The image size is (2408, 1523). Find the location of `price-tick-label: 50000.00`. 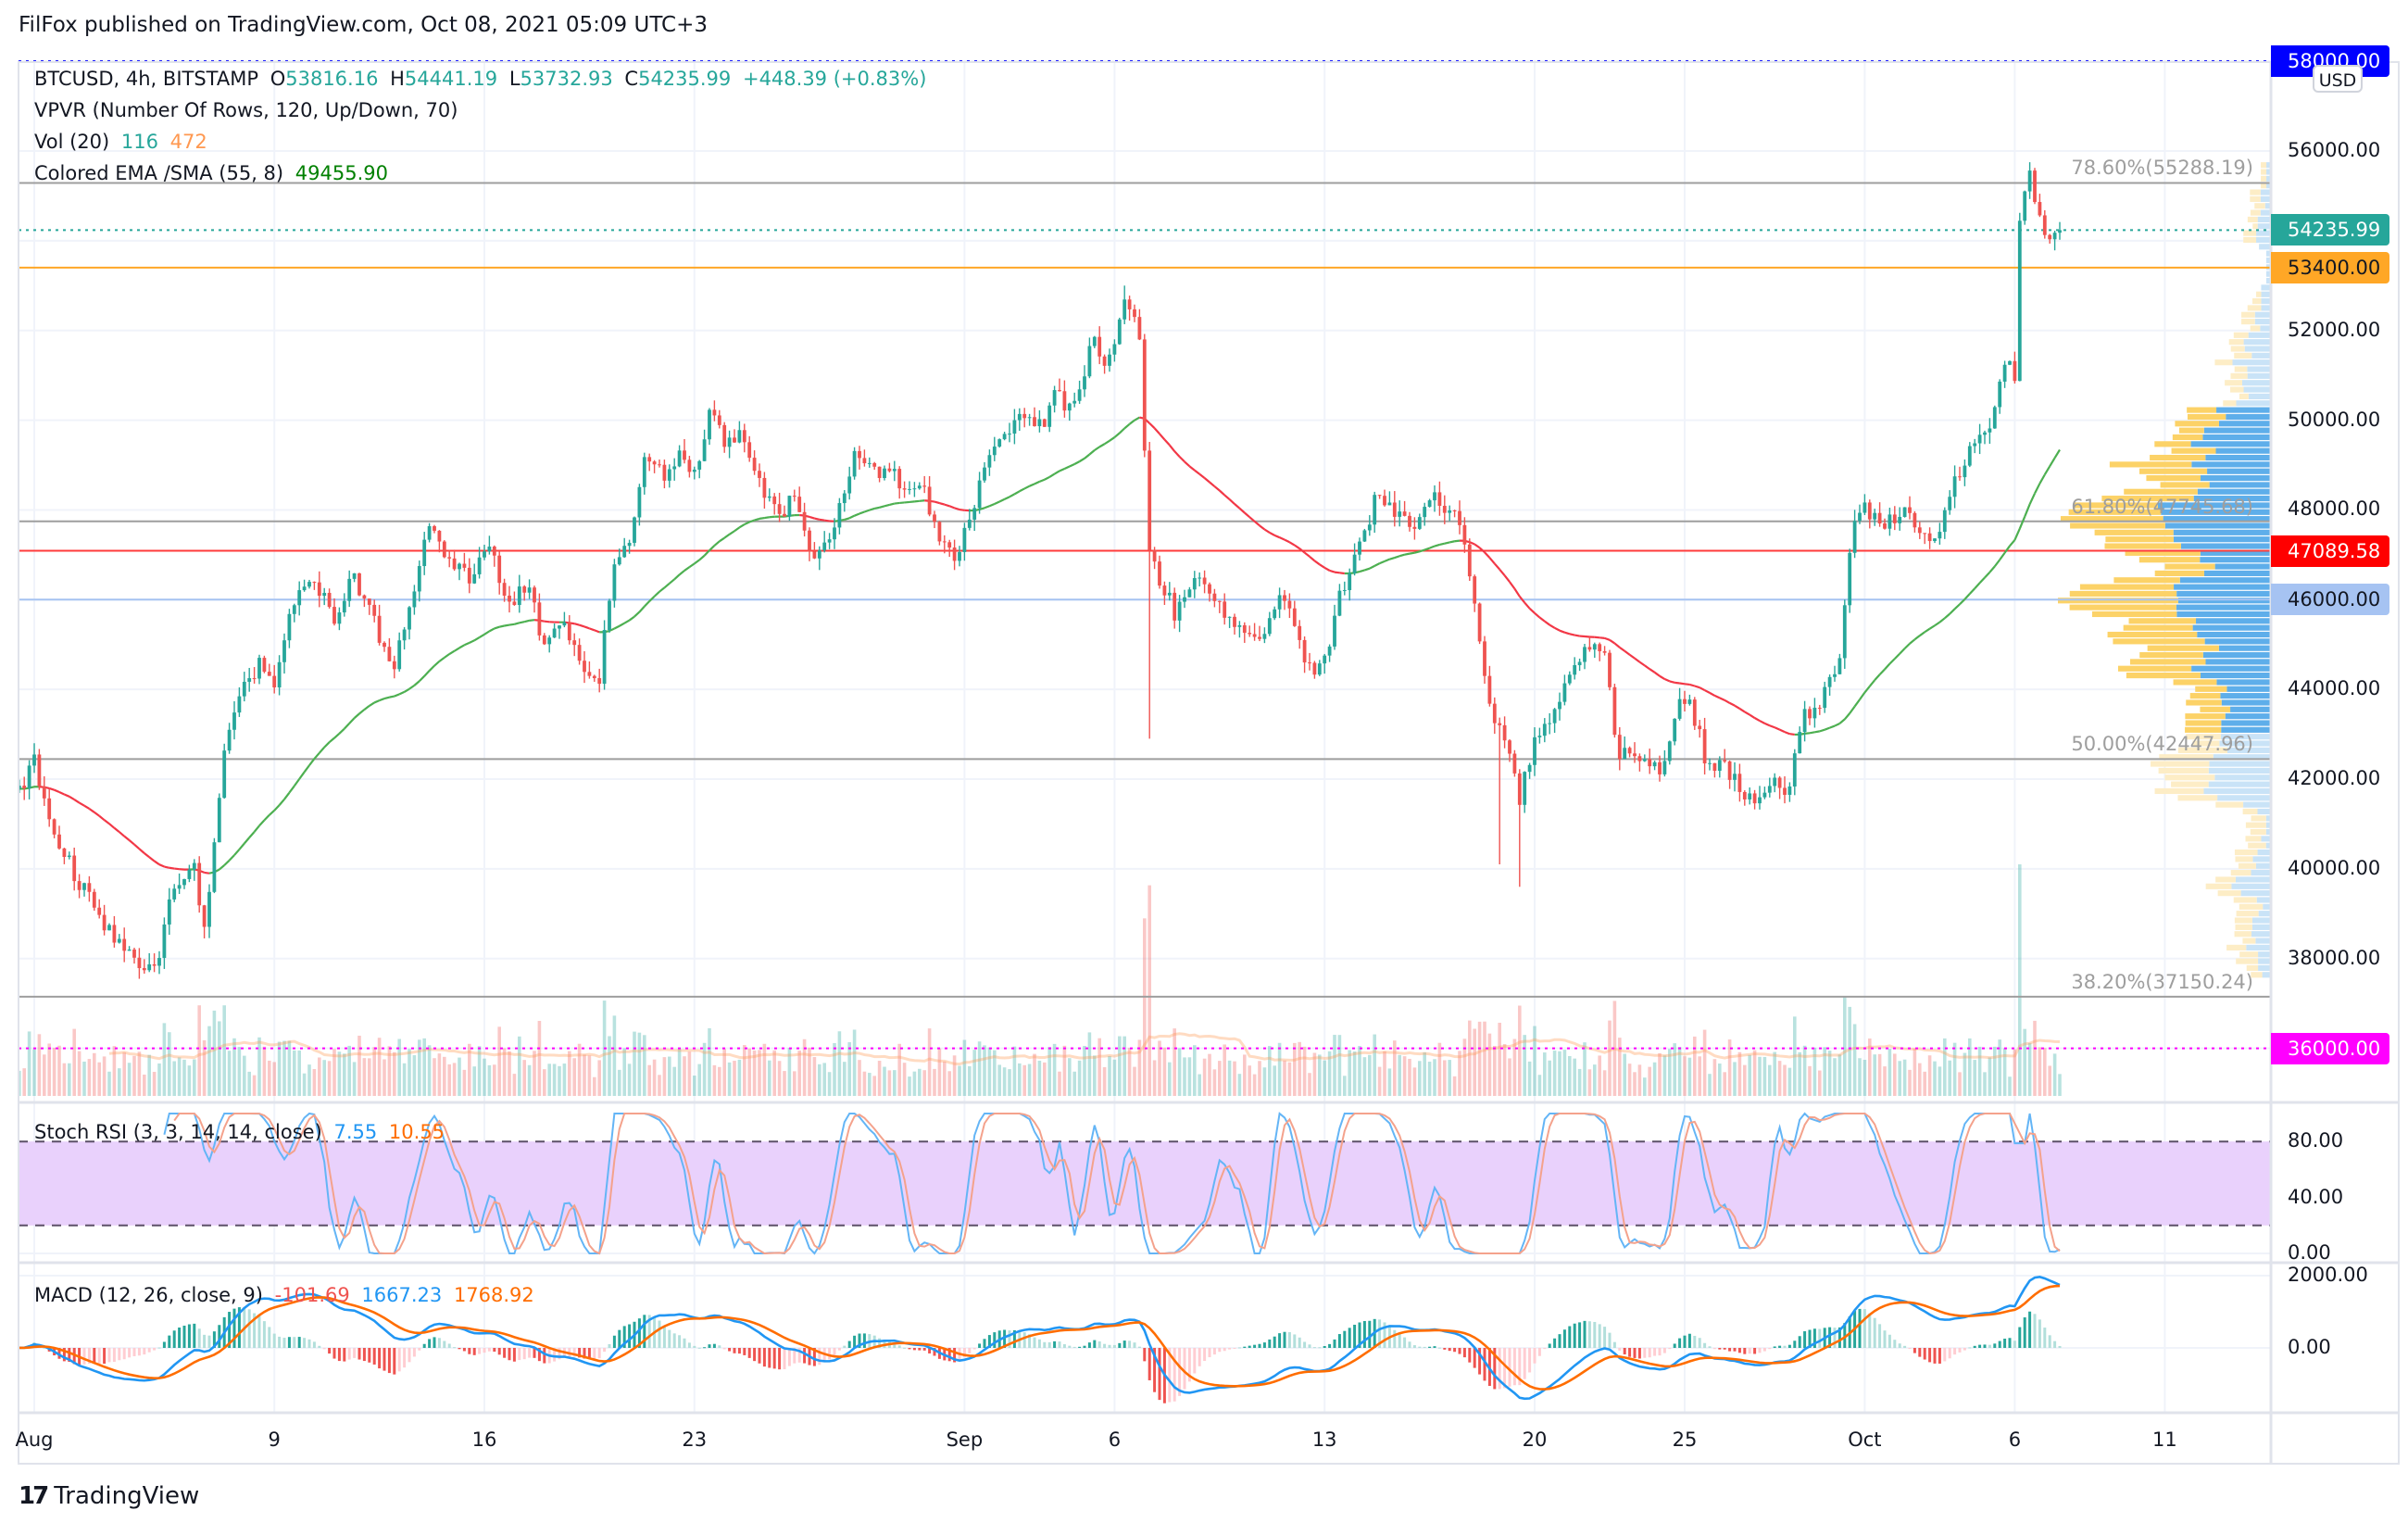

price-tick-label: 50000.00 is located at coordinates (2334, 419).